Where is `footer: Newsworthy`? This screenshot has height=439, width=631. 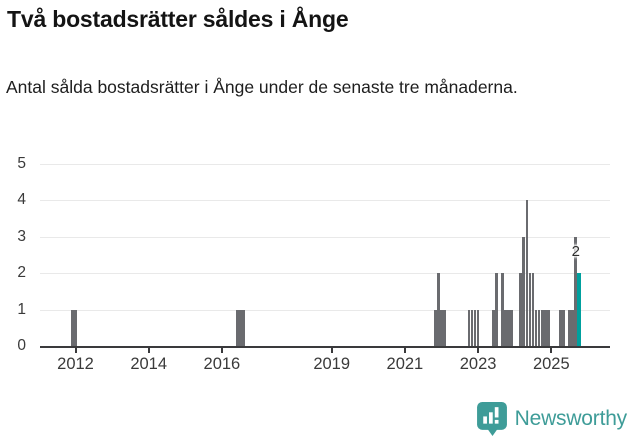 footer: Newsworthy is located at coordinates (552, 419).